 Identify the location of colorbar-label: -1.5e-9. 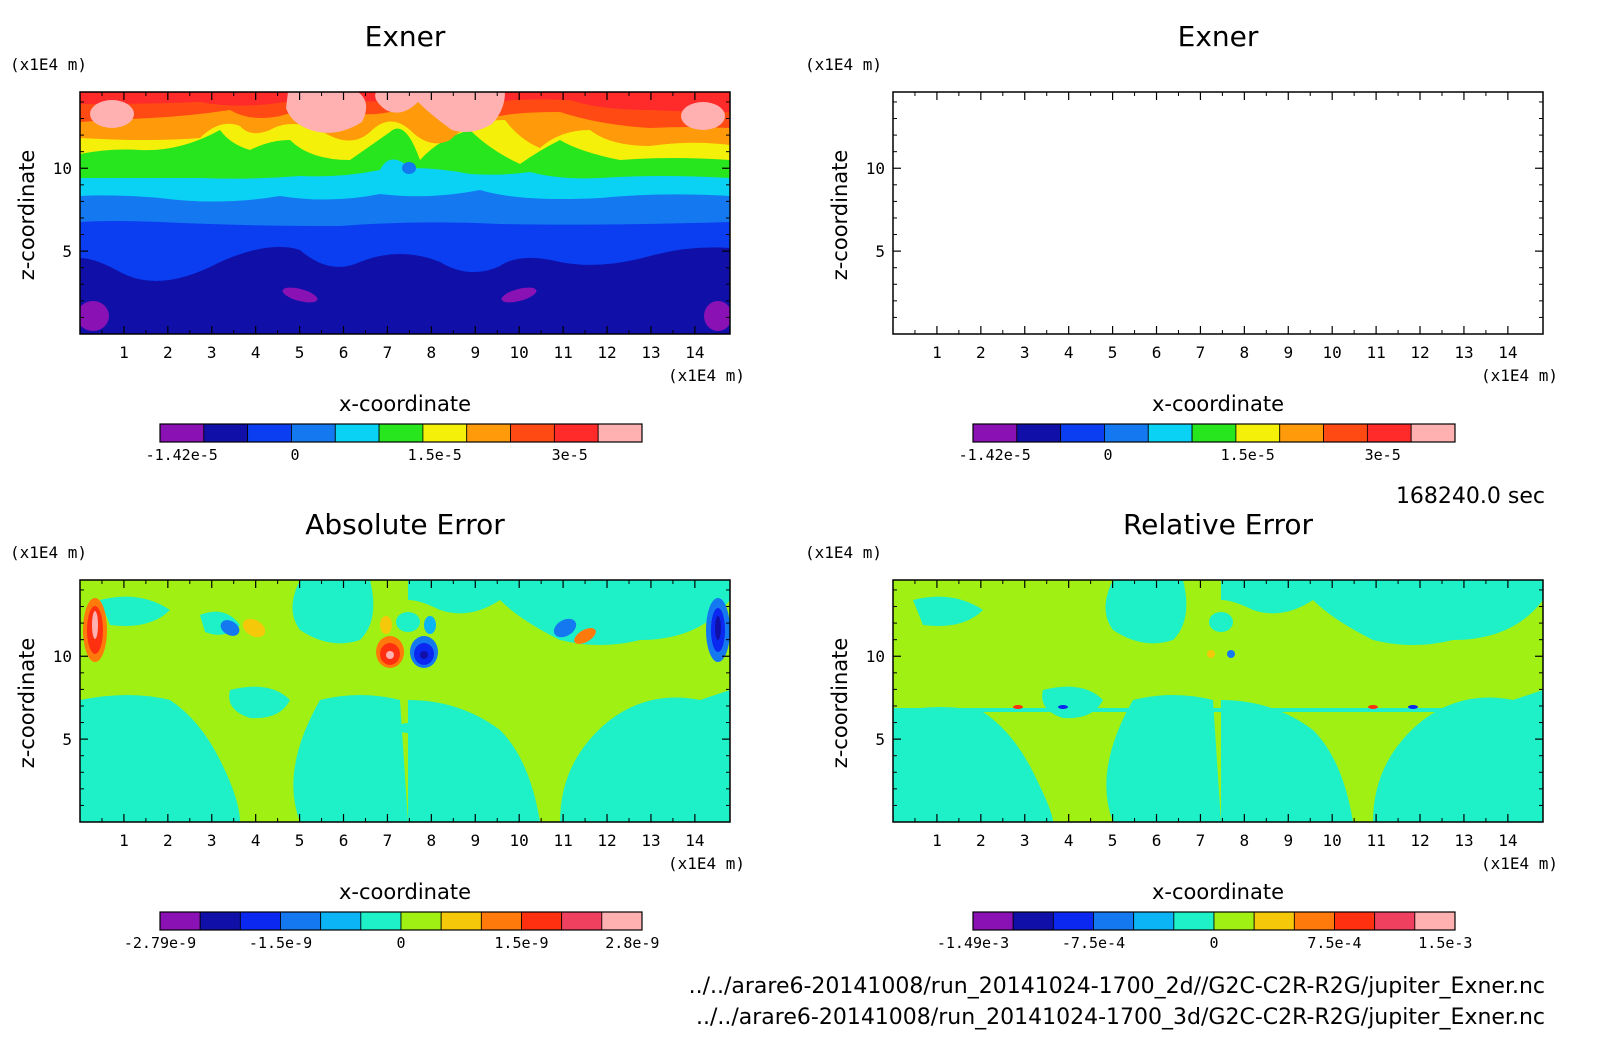
(280, 943).